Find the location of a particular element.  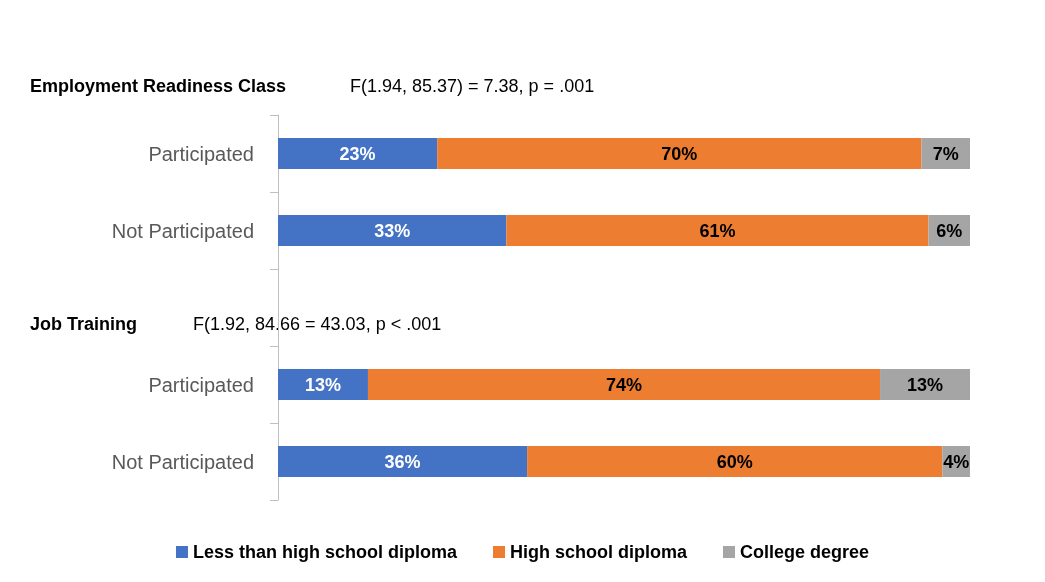

legend-label: College degree is located at coordinates (804, 552).